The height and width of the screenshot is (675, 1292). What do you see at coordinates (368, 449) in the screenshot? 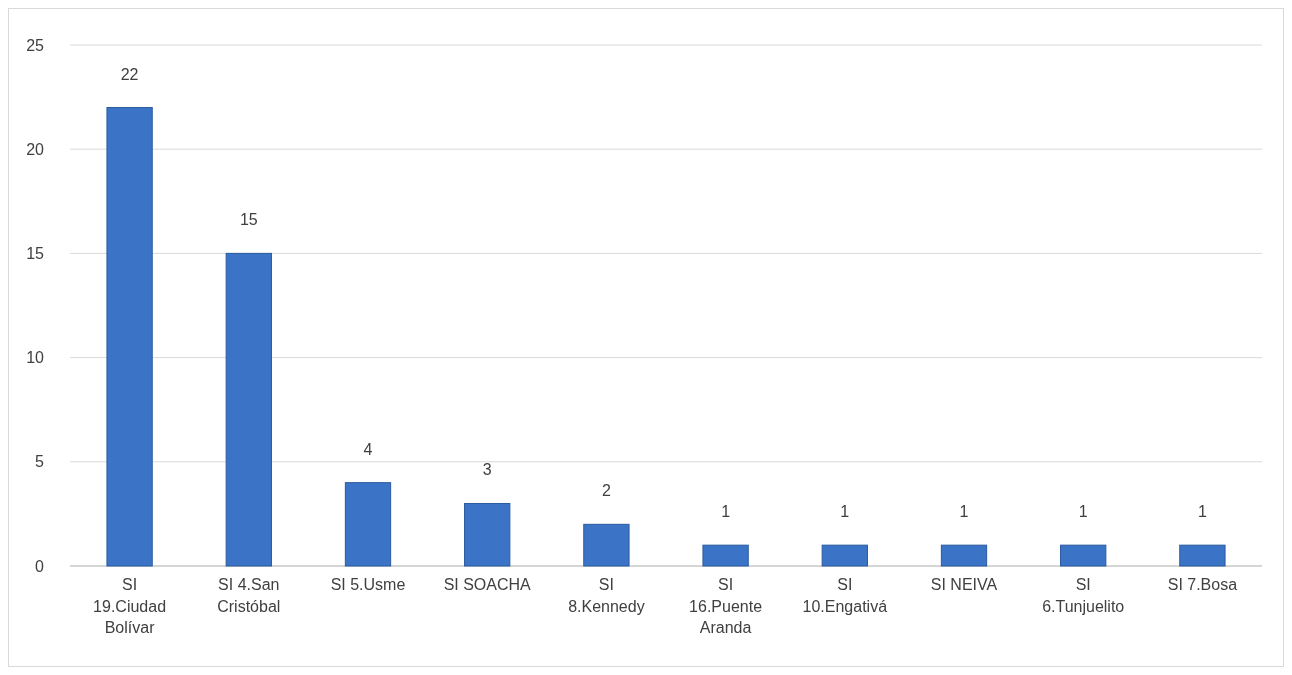
I see `data-label: 4` at bounding box center [368, 449].